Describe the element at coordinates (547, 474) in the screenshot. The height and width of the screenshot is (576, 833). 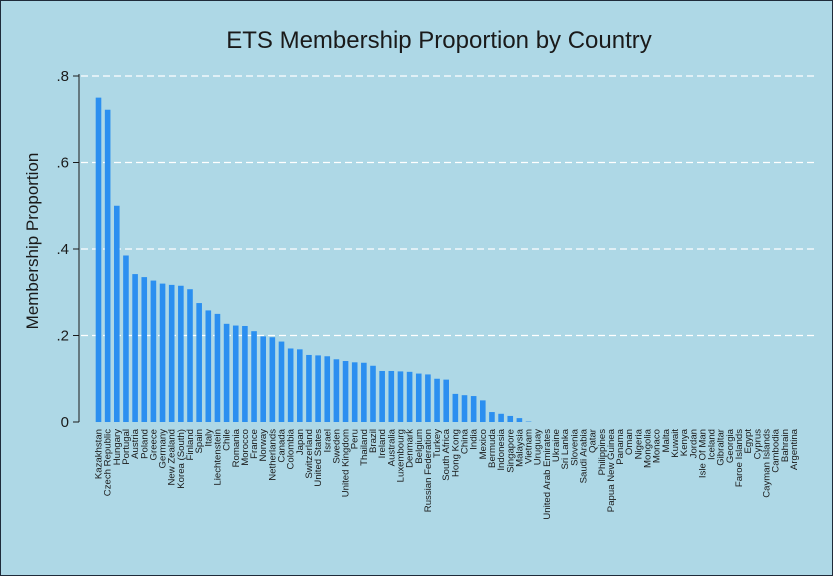
I see `x-tick-label: United Arab Emirates` at that location.